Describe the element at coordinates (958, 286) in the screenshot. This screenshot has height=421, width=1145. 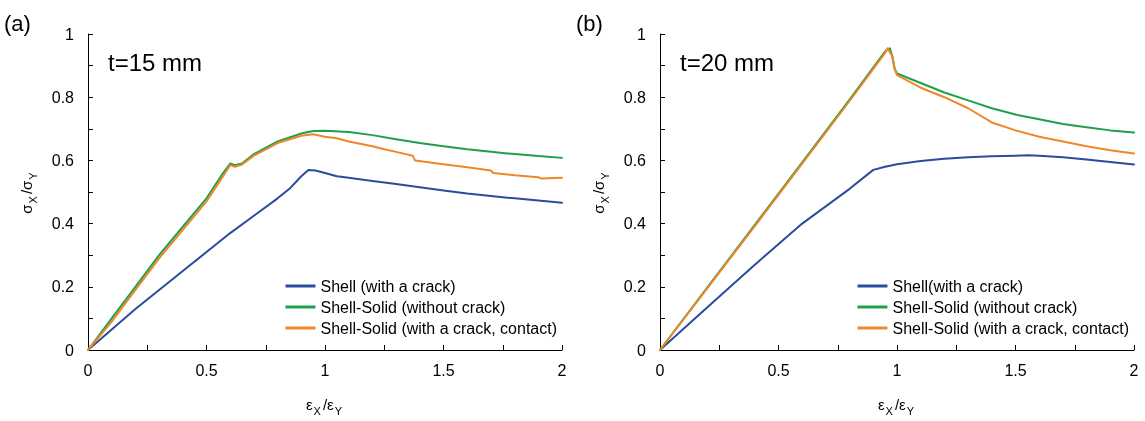
I see `legend-label: Shell(with a crack)` at that location.